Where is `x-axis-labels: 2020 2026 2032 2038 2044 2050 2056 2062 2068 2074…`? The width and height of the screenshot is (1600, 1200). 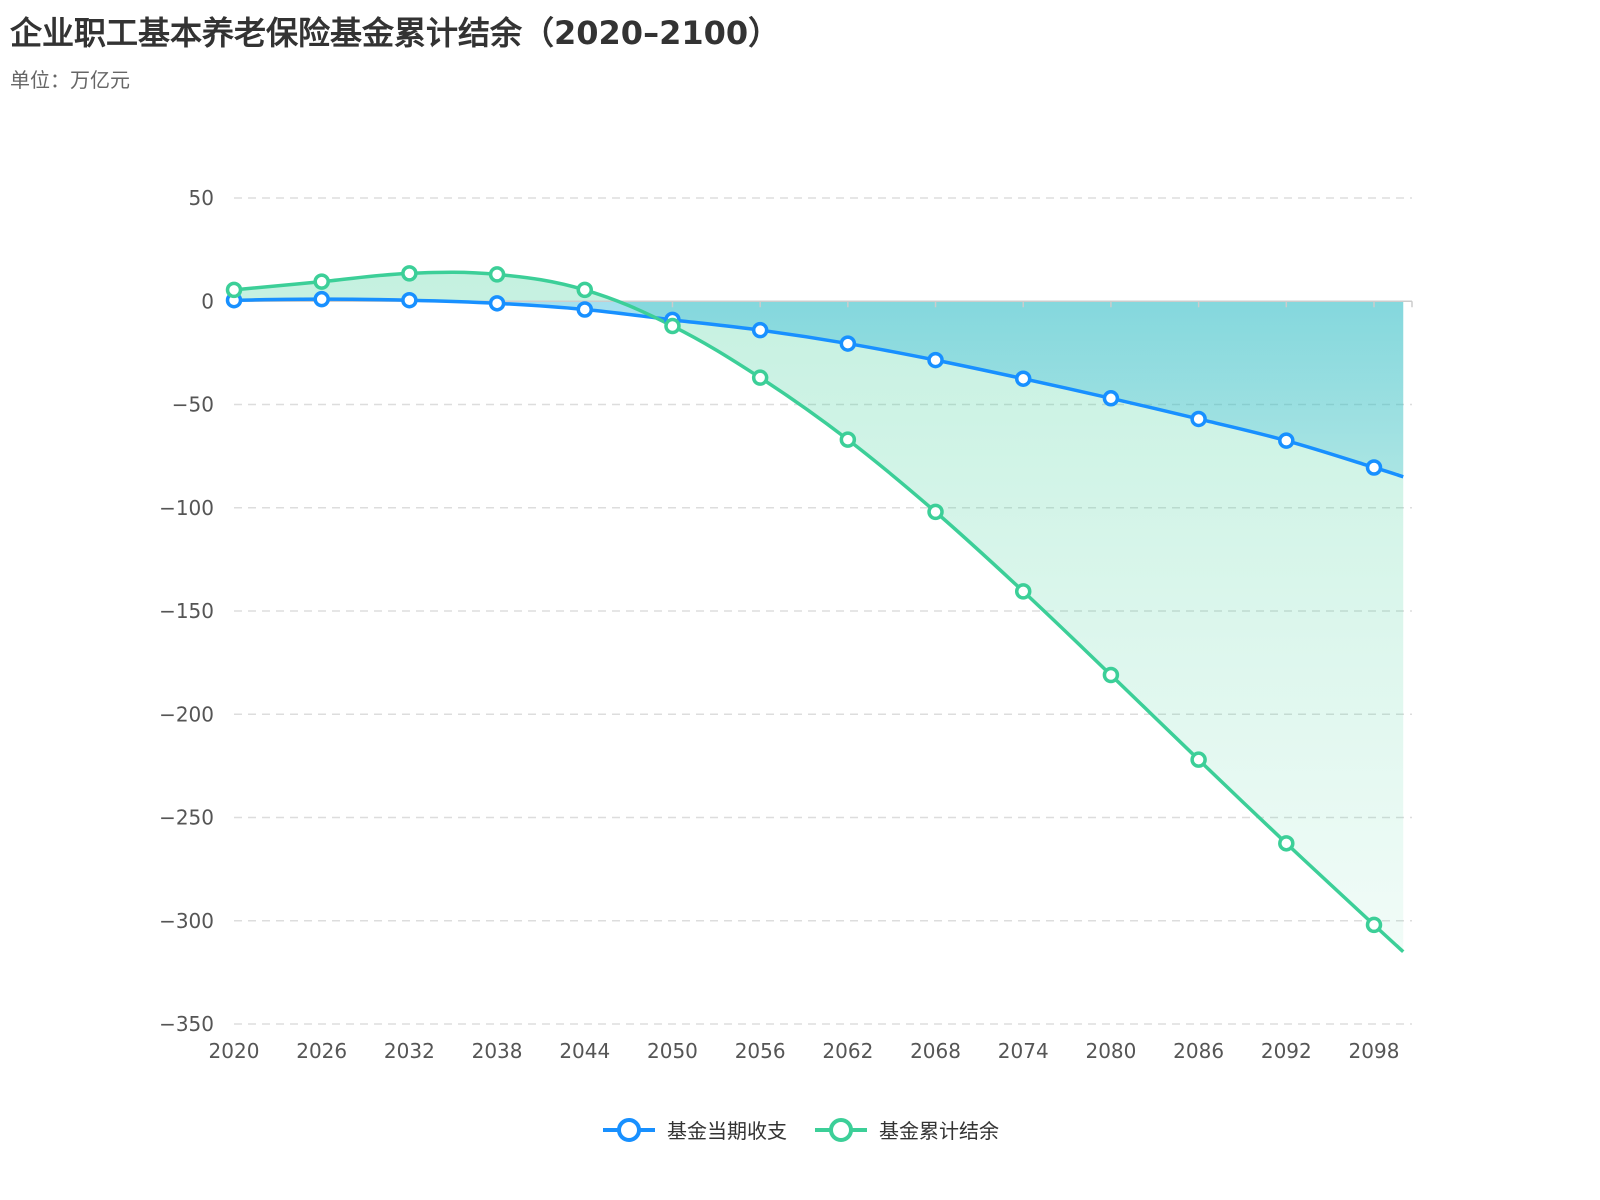
x-axis-labels: 2020 2026 2032 2038 2044 2050 2056 2062 2068 2074… is located at coordinates (804, 1051).